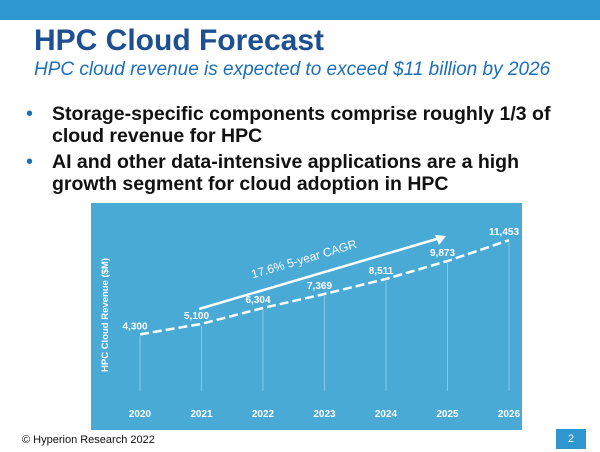 This screenshot has height=452, width=600. What do you see at coordinates (504, 232) in the screenshot?
I see `data-label-2026: 11,453` at bounding box center [504, 232].